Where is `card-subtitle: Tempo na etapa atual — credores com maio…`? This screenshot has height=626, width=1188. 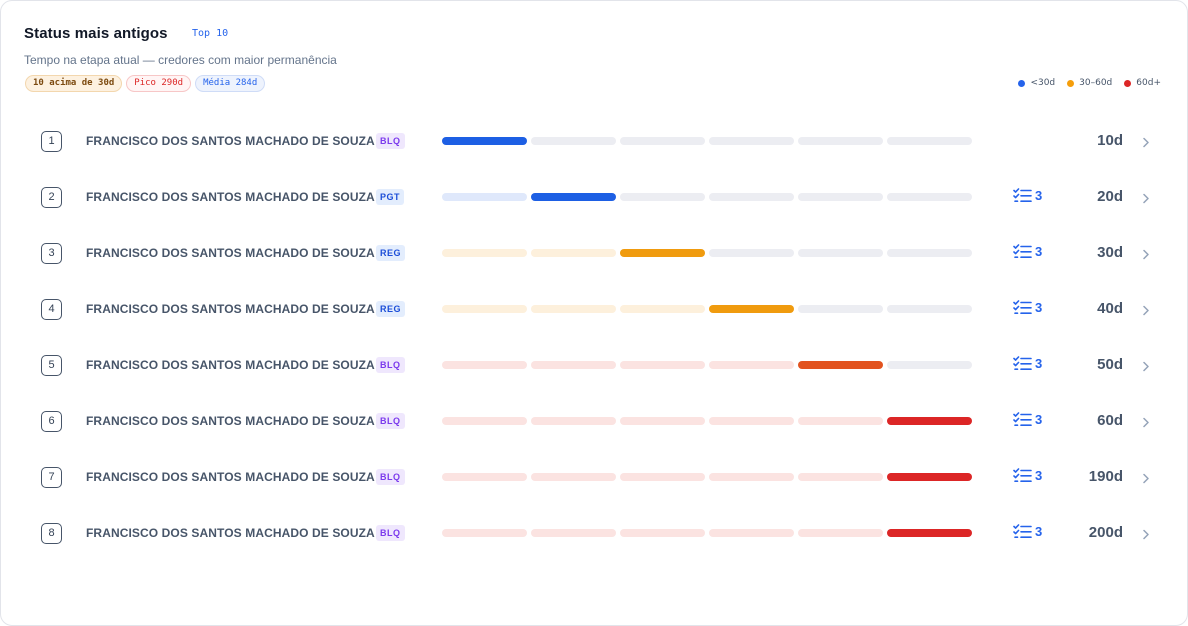
card-subtitle: Tempo na etapa atual — credores com maio… is located at coordinates (180, 60).